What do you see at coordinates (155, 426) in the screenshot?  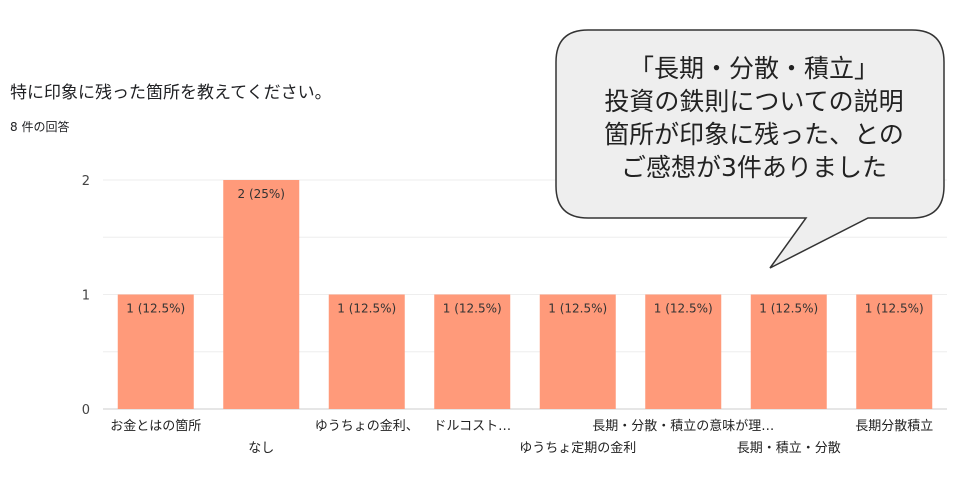 I see `x-tick-label: お金とはの箇所` at bounding box center [155, 426].